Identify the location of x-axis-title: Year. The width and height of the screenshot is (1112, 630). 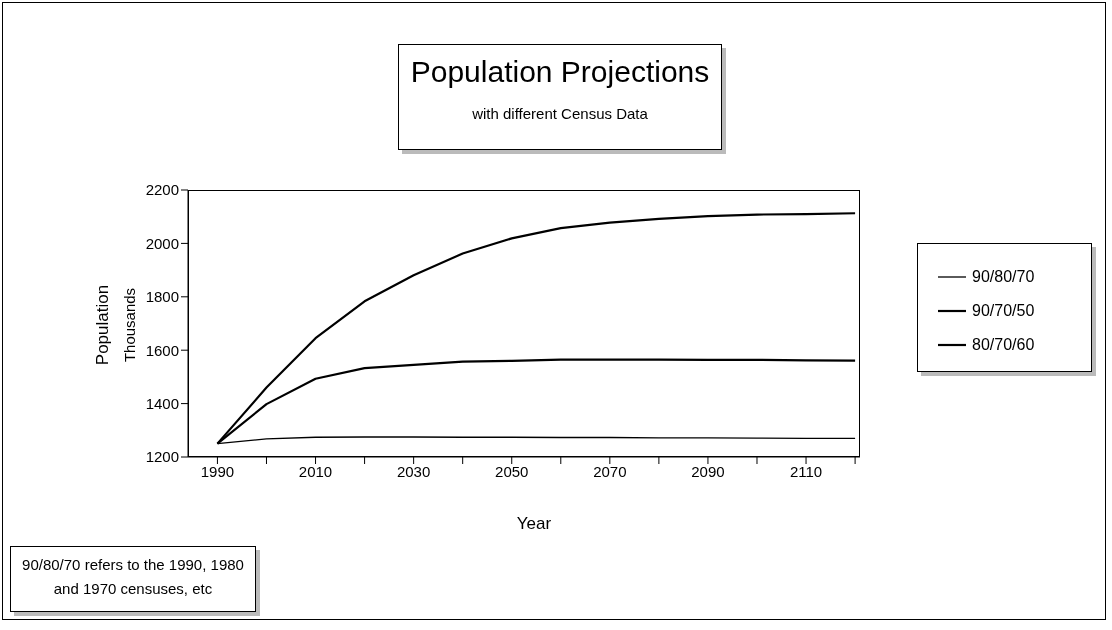
(534, 524).